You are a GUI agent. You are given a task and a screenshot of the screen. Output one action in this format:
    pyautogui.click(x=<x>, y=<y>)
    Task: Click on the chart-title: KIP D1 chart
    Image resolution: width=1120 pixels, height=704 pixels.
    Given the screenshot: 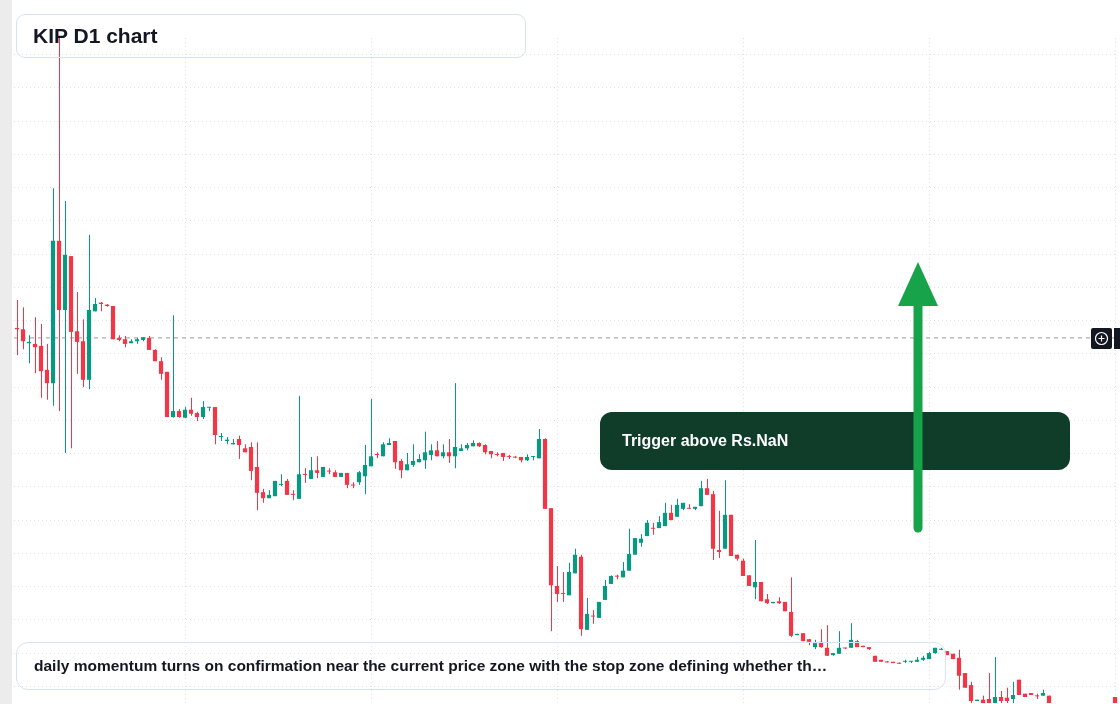 What is the action you would take?
    pyautogui.click(x=271, y=36)
    